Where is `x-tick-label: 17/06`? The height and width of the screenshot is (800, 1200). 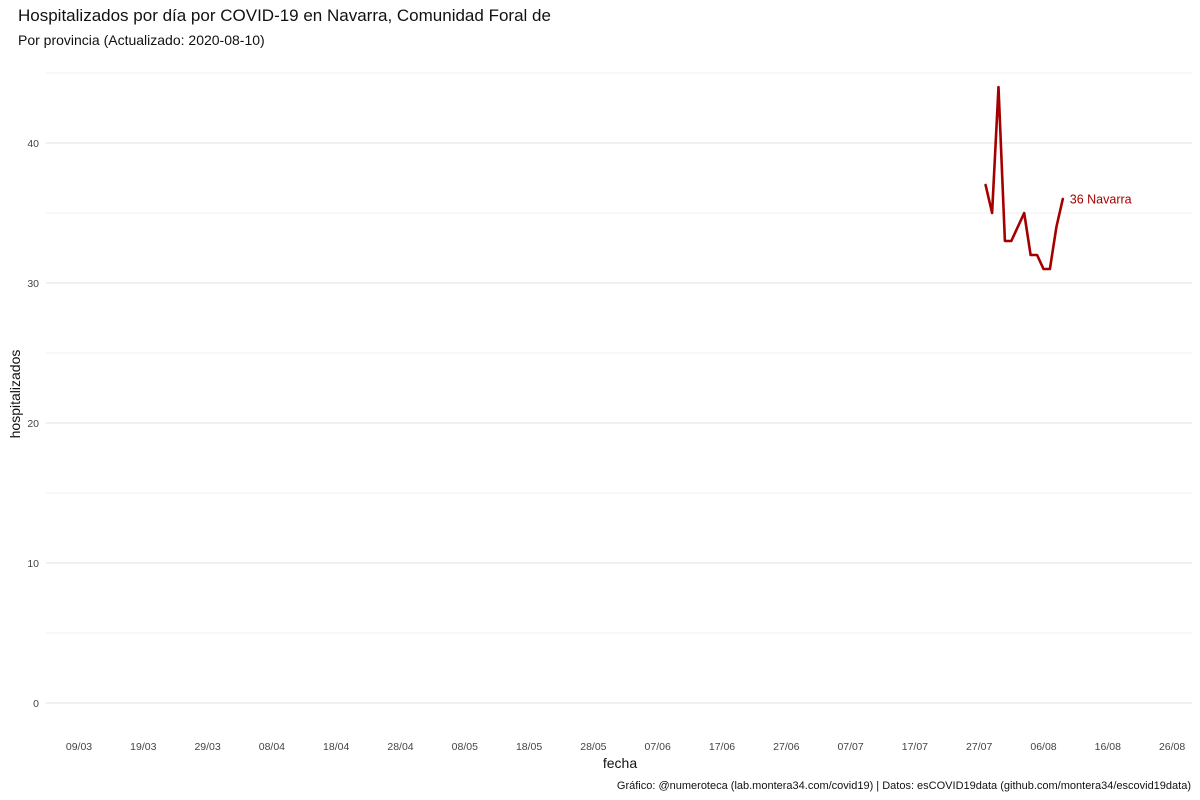 x-tick-label: 17/06 is located at coordinates (722, 747).